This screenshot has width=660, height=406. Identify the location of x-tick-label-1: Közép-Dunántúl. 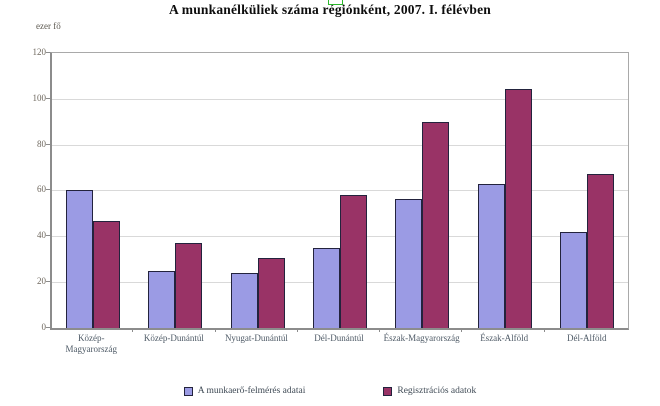
(173, 338).